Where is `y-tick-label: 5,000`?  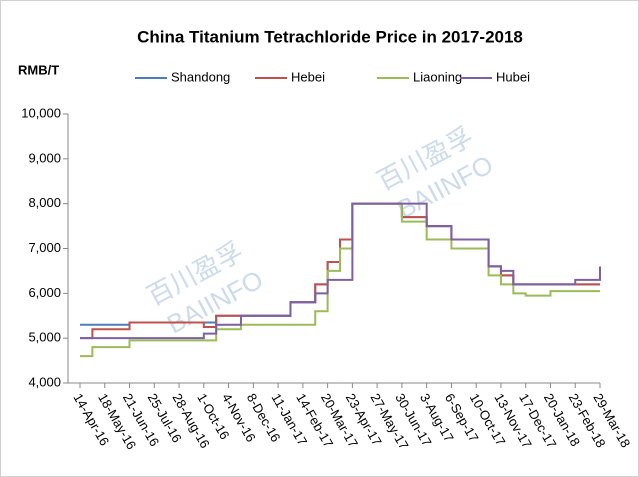 y-tick-label: 5,000 is located at coordinates (44, 337).